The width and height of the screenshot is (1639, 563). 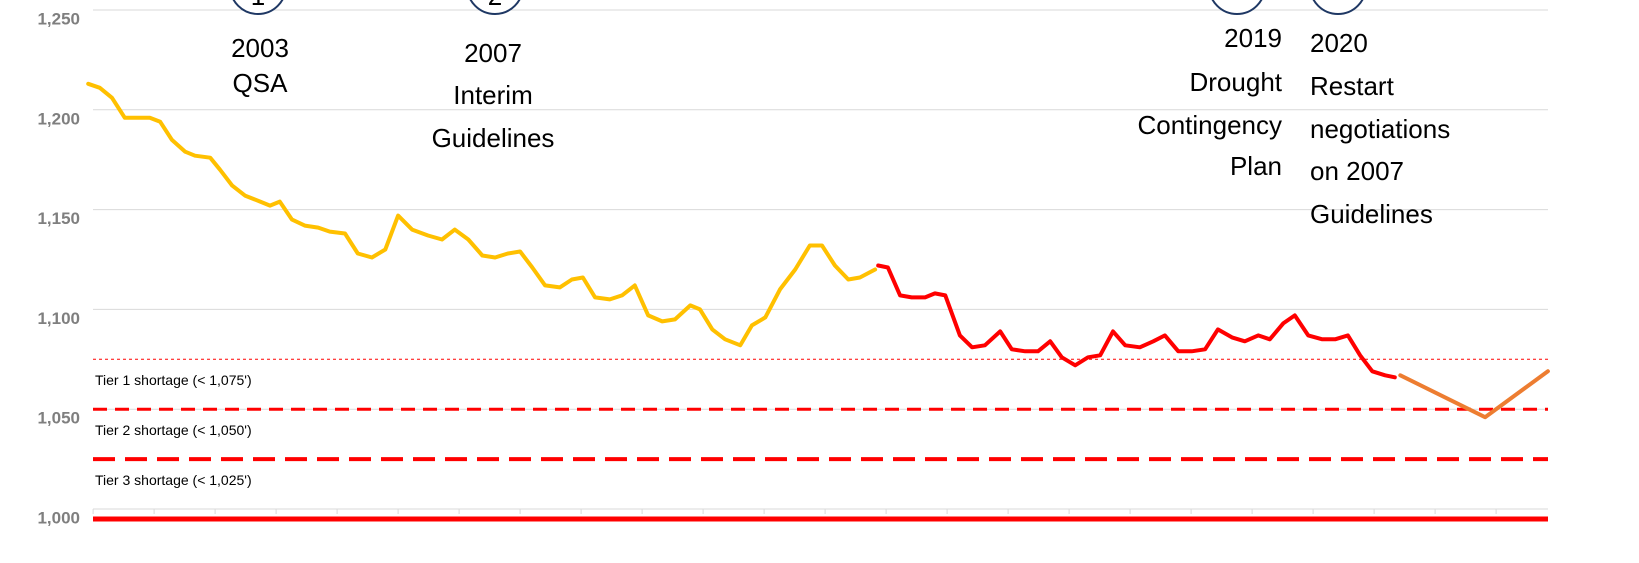 What do you see at coordinates (1209, 125) in the screenshot?
I see `annotation-line: Contingency` at bounding box center [1209, 125].